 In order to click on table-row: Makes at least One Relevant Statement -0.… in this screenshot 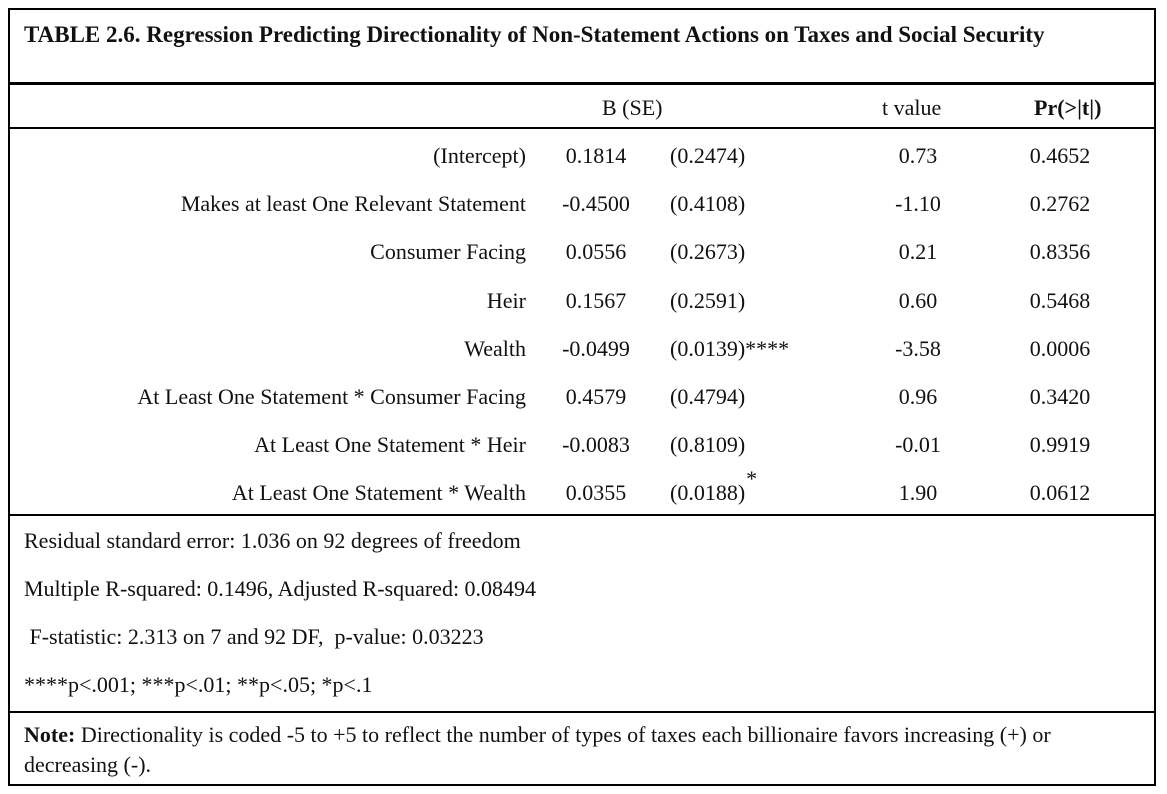, I will do `click(582, 204)`.